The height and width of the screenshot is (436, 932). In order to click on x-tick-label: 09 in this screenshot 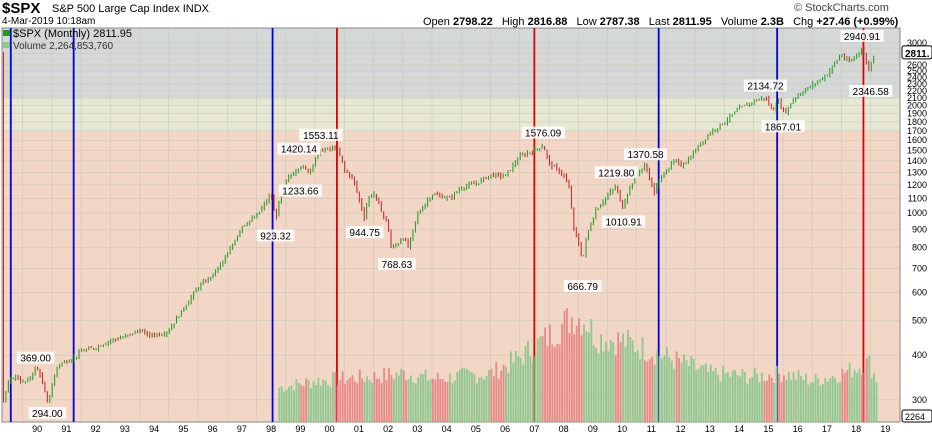, I will do `click(593, 429)`.